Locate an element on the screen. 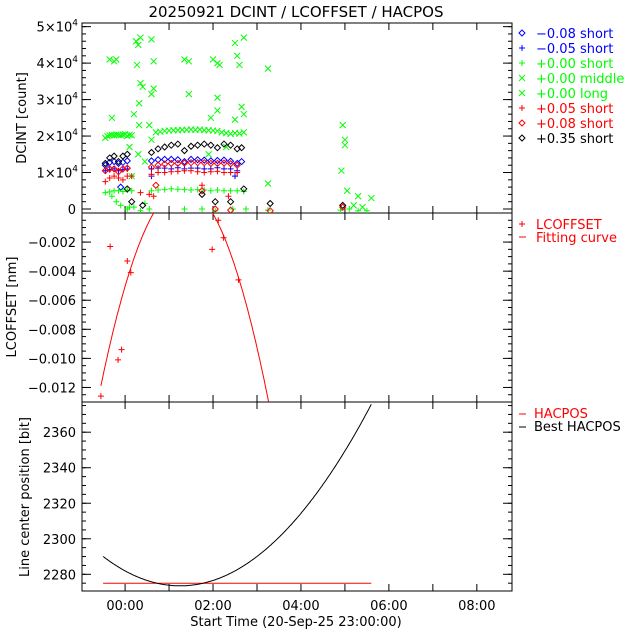 This screenshot has width=640, height=640. y-tick-label: −0.010 is located at coordinates (52, 359).